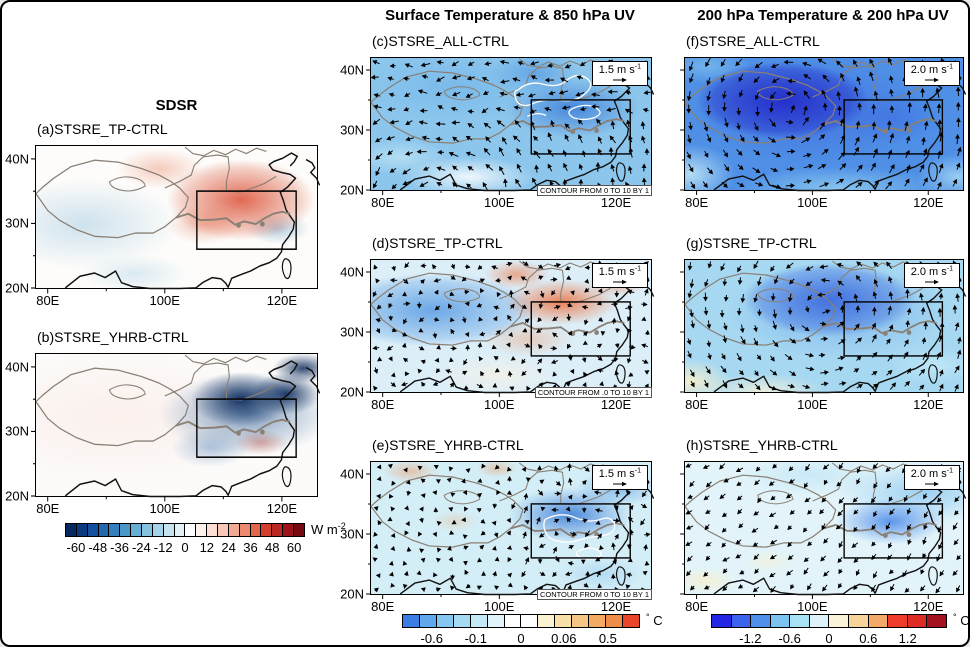  Describe the element at coordinates (907, 638) in the screenshot. I see `colorbar-tick: 1.2` at that location.